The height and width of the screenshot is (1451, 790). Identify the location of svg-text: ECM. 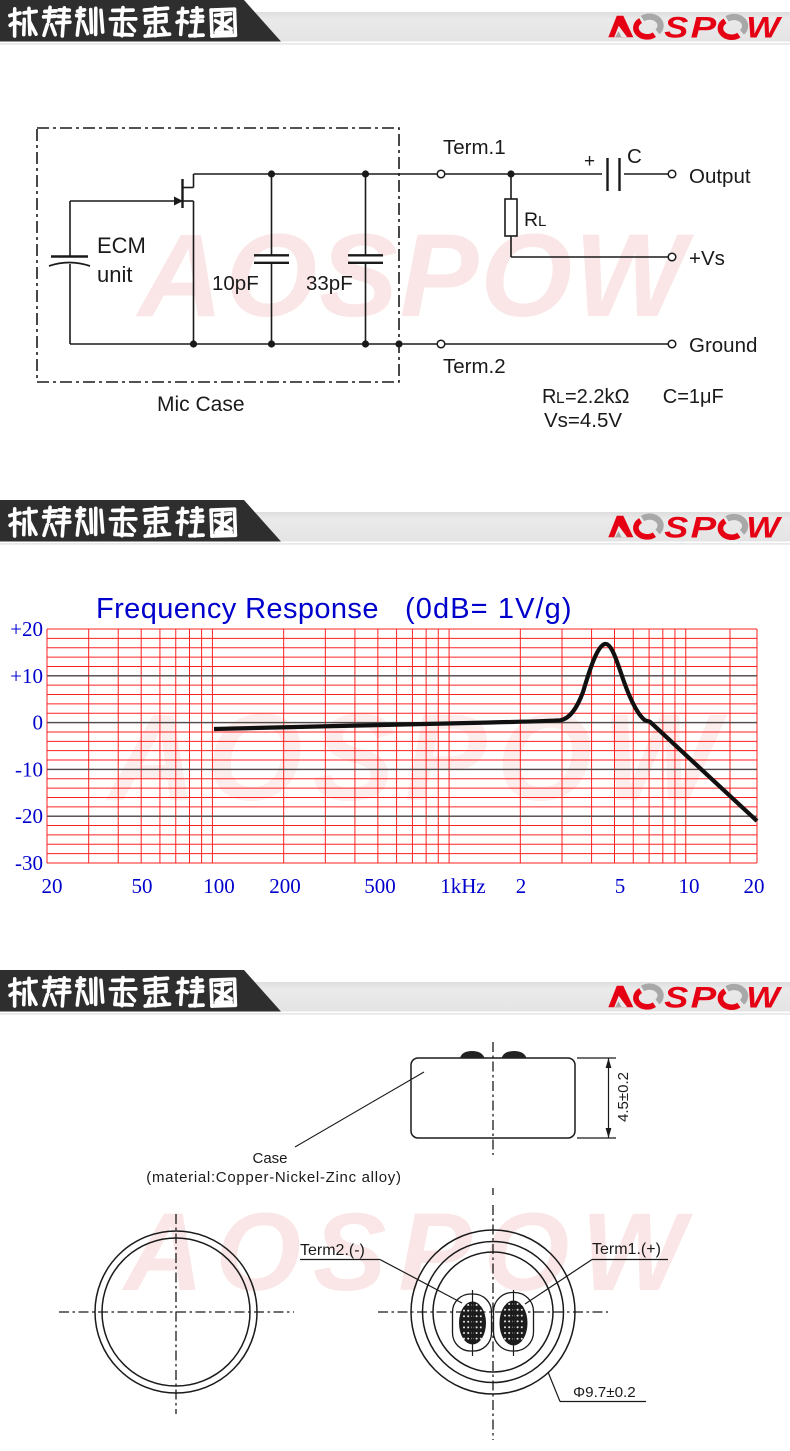
(121, 245).